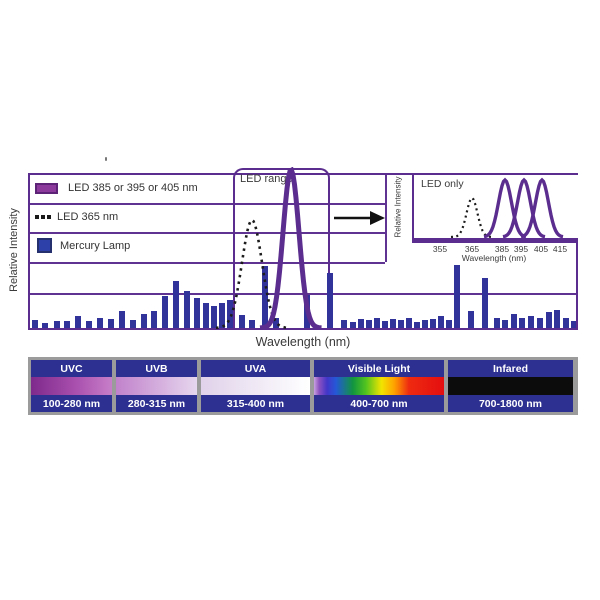 This screenshot has width=600, height=600. Describe the element at coordinates (88, 217) in the screenshot. I see `legend-label-led-365: LED 365 nm` at that location.